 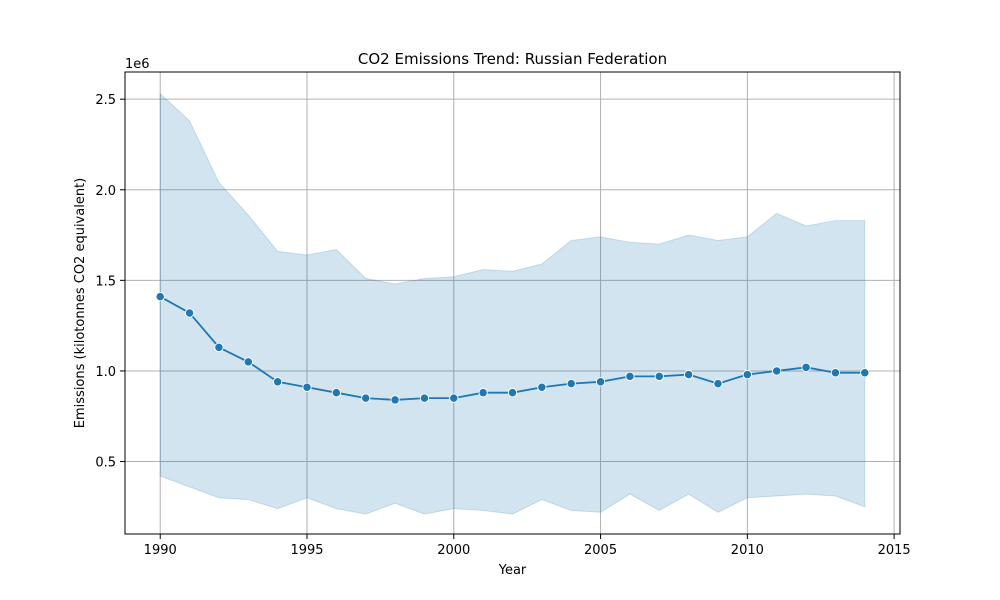 What do you see at coordinates (512, 570) in the screenshot?
I see `x-axis-label: Year` at bounding box center [512, 570].